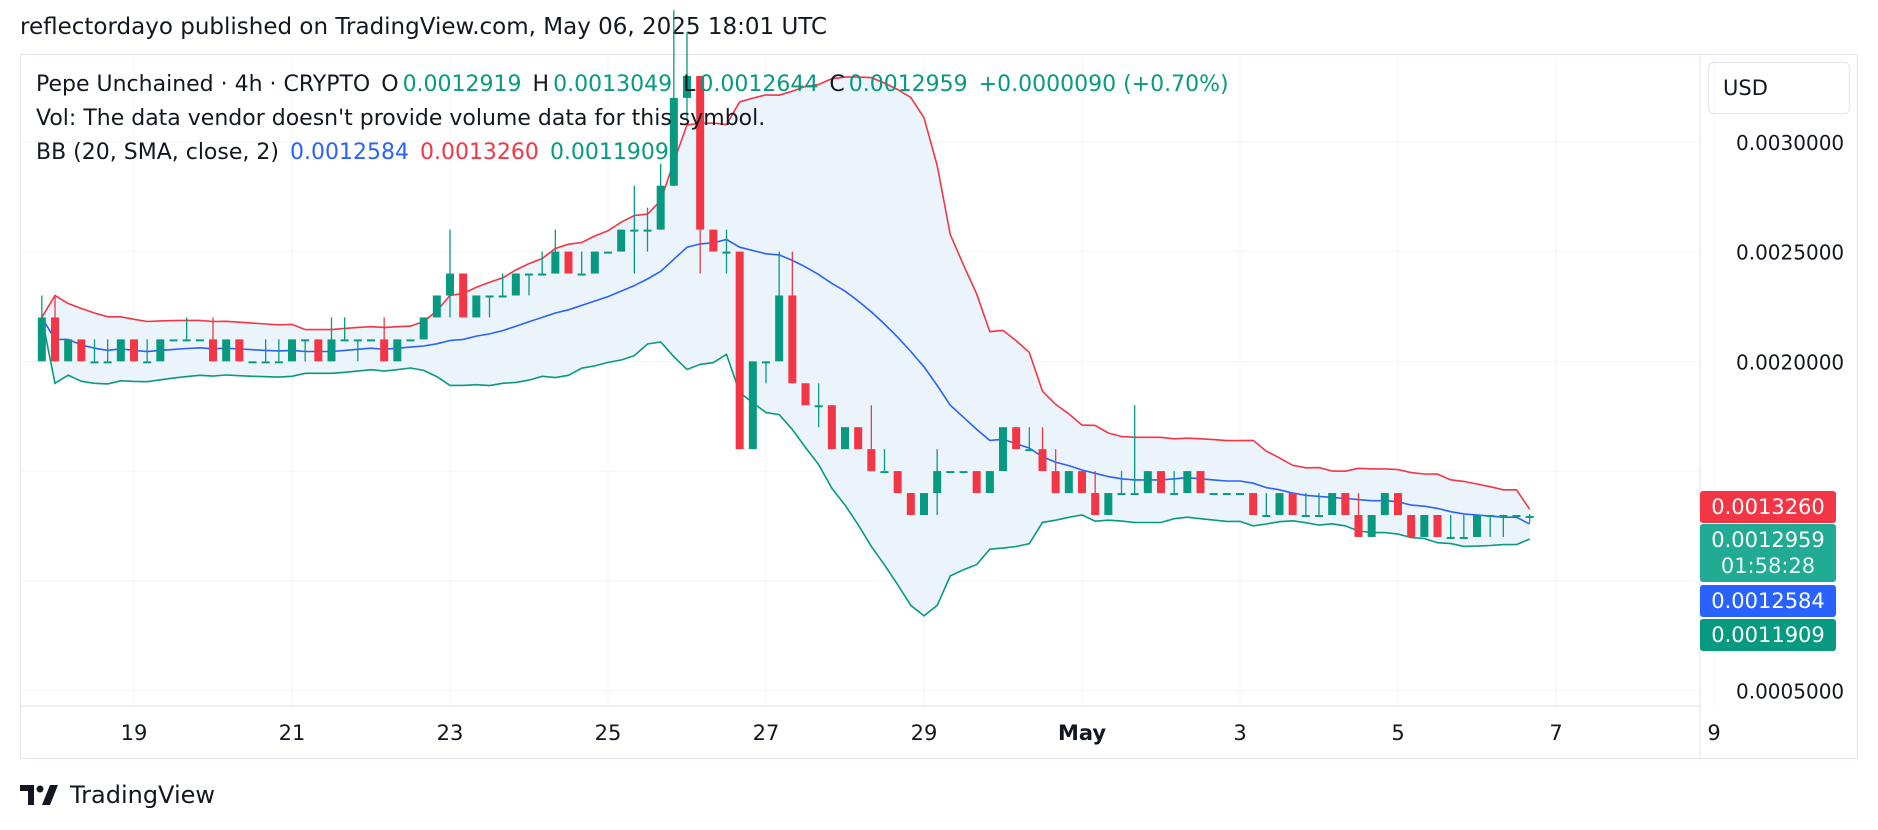 This screenshot has height=830, width=1878. What do you see at coordinates (1239, 733) in the screenshot?
I see `time-tick-label: 3` at bounding box center [1239, 733].